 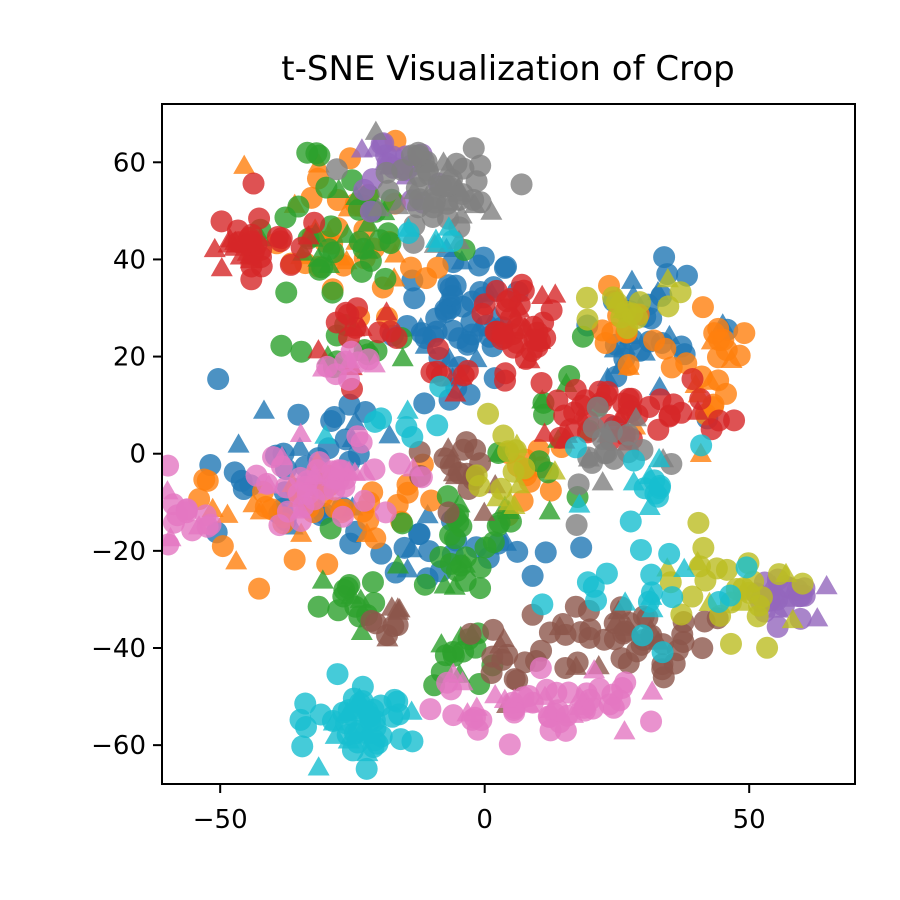 What do you see at coordinates (227, 513) in the screenshot?
I see `orange-triangle-point` at bounding box center [227, 513].